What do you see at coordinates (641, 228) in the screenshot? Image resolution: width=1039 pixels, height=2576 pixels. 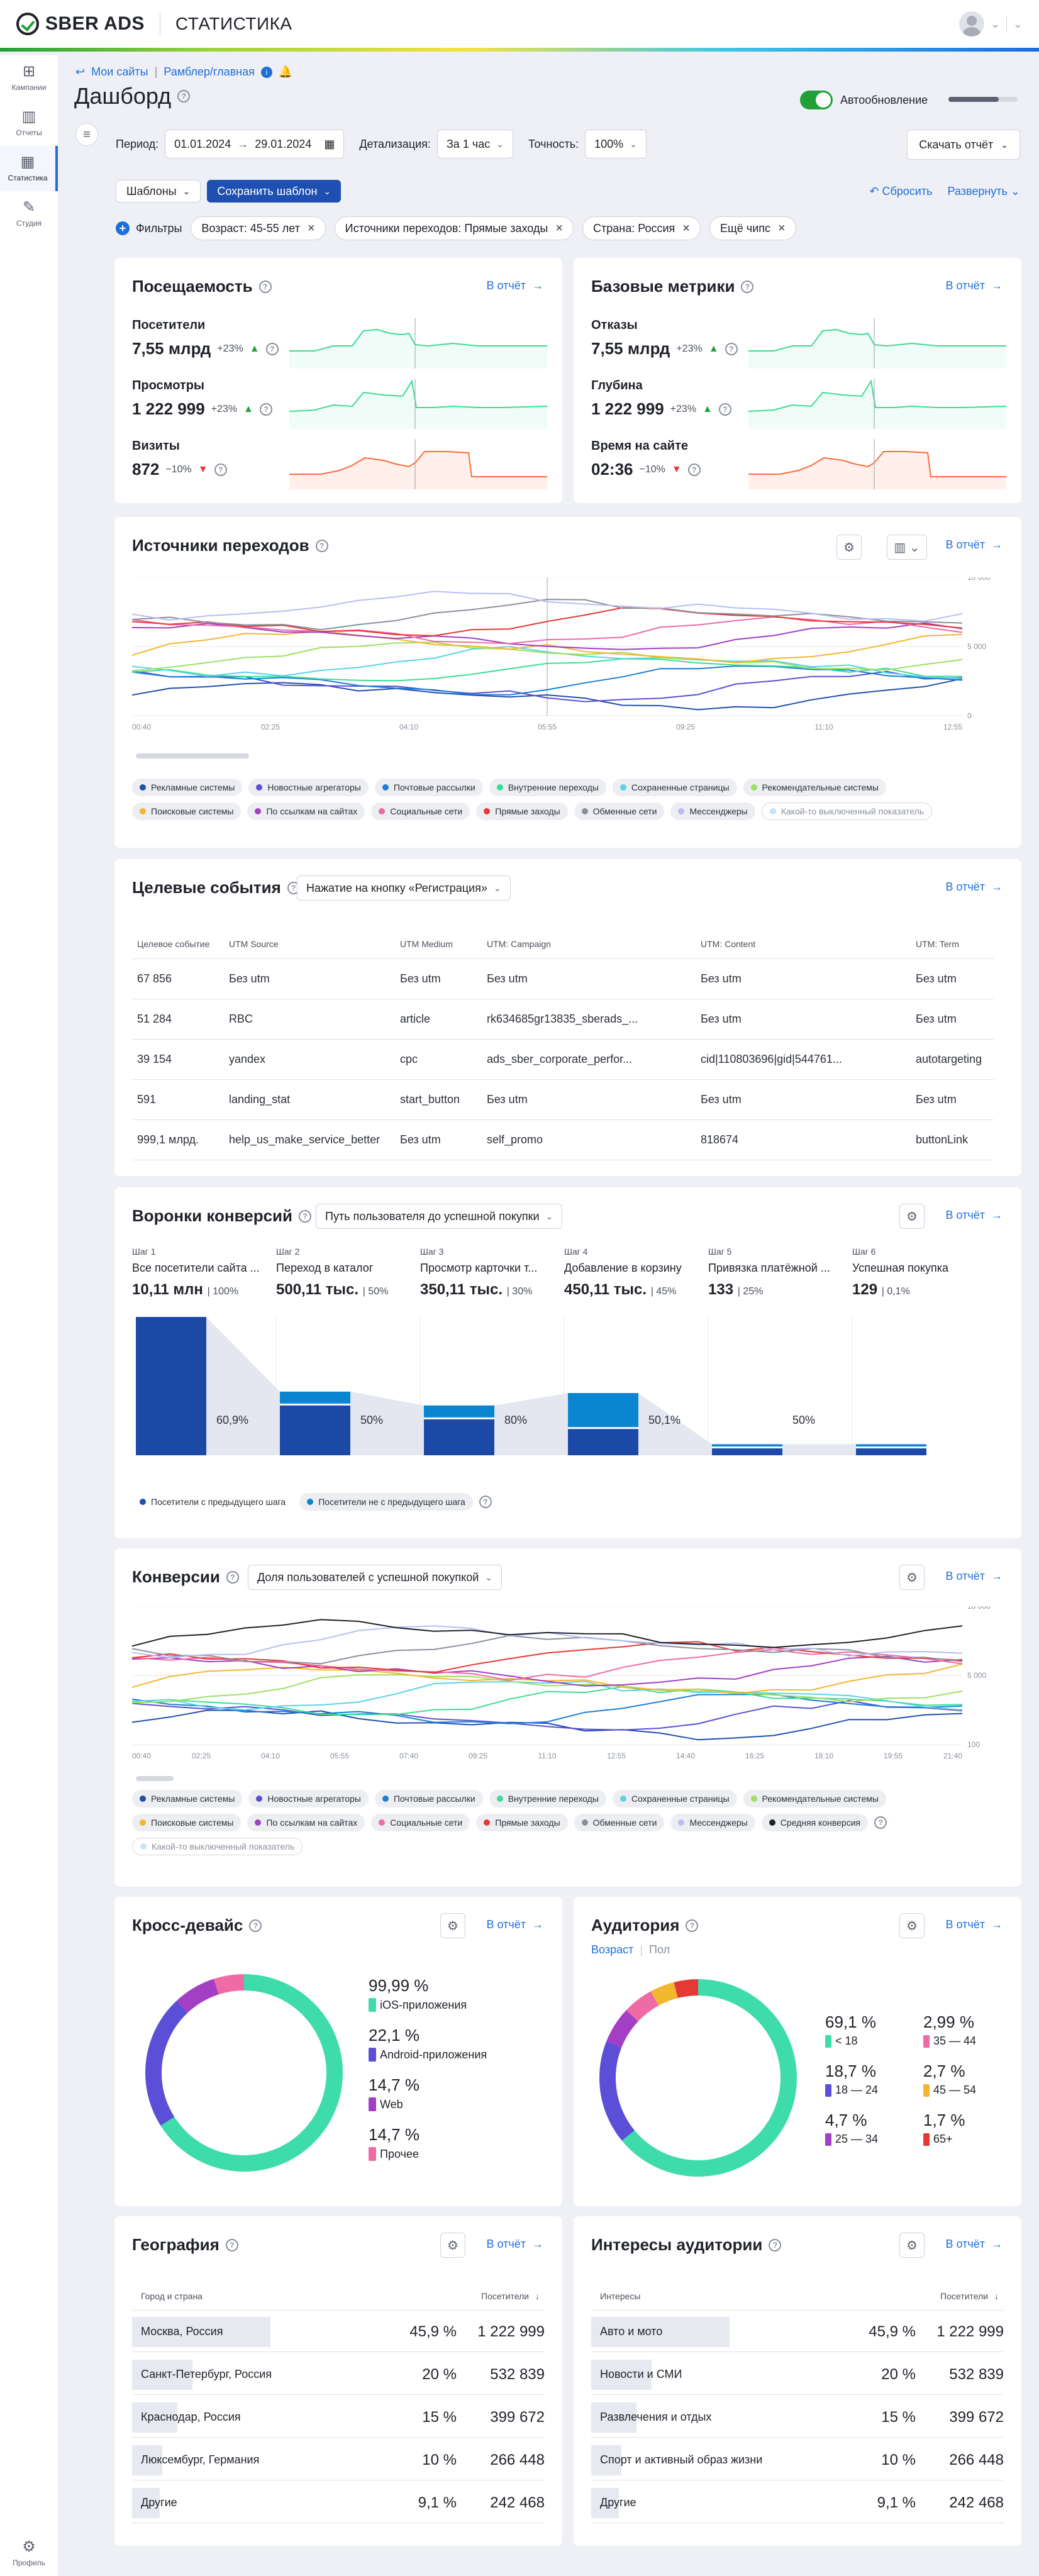 I see `filter-chip: Страна: Россия ×` at bounding box center [641, 228].